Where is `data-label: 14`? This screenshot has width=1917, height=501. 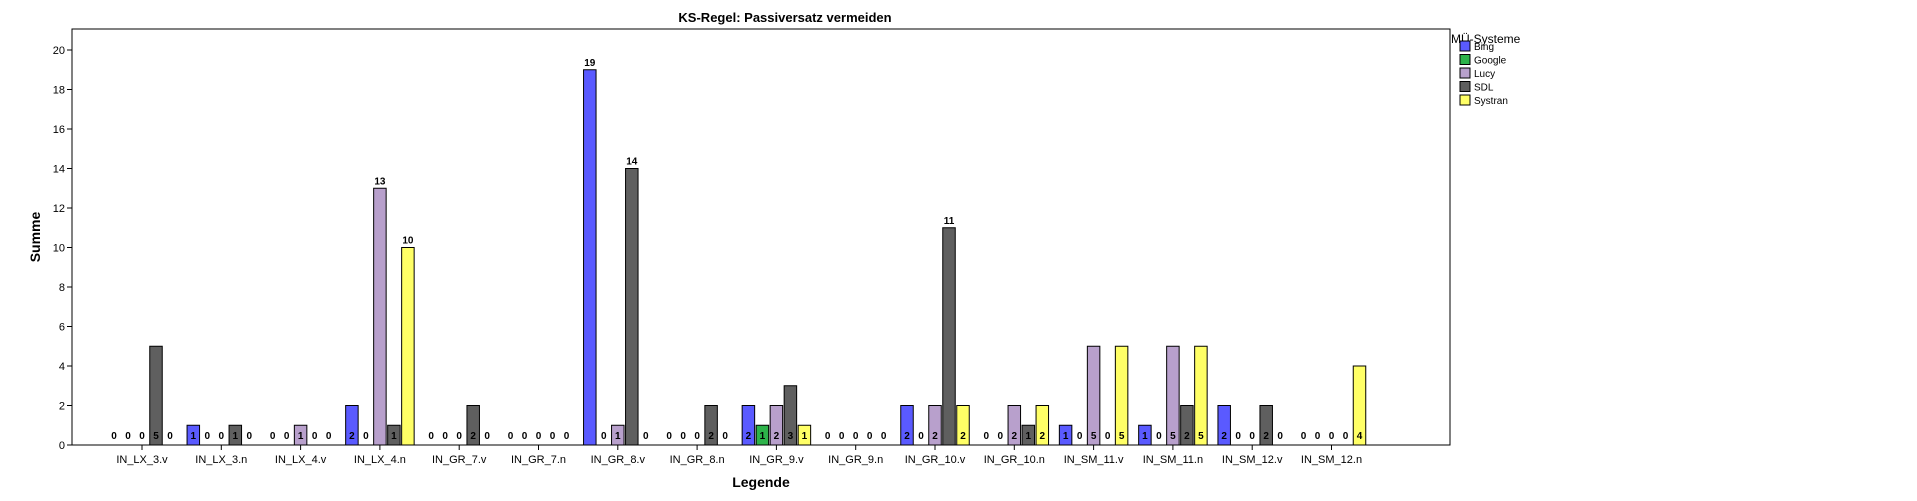 data-label: 14 is located at coordinates (632, 162).